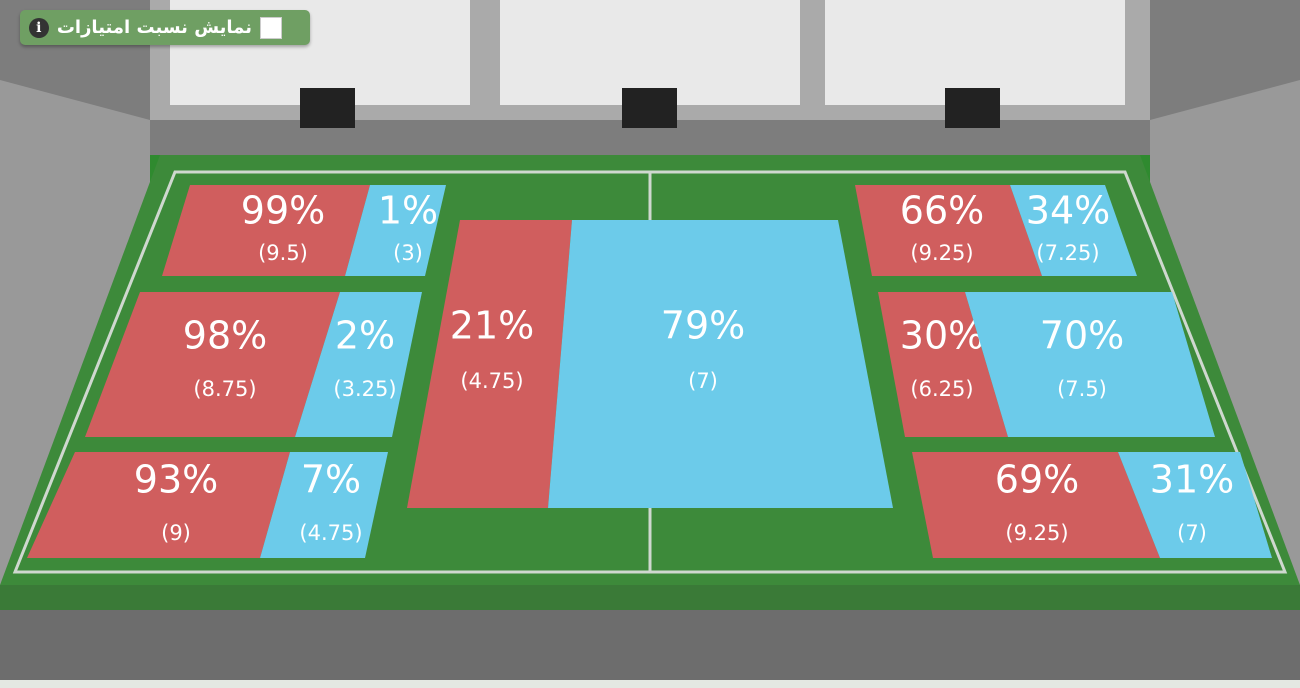 This screenshot has width=1300, height=688. What do you see at coordinates (271, 27) in the screenshot?
I see `checkbox` at bounding box center [271, 27].